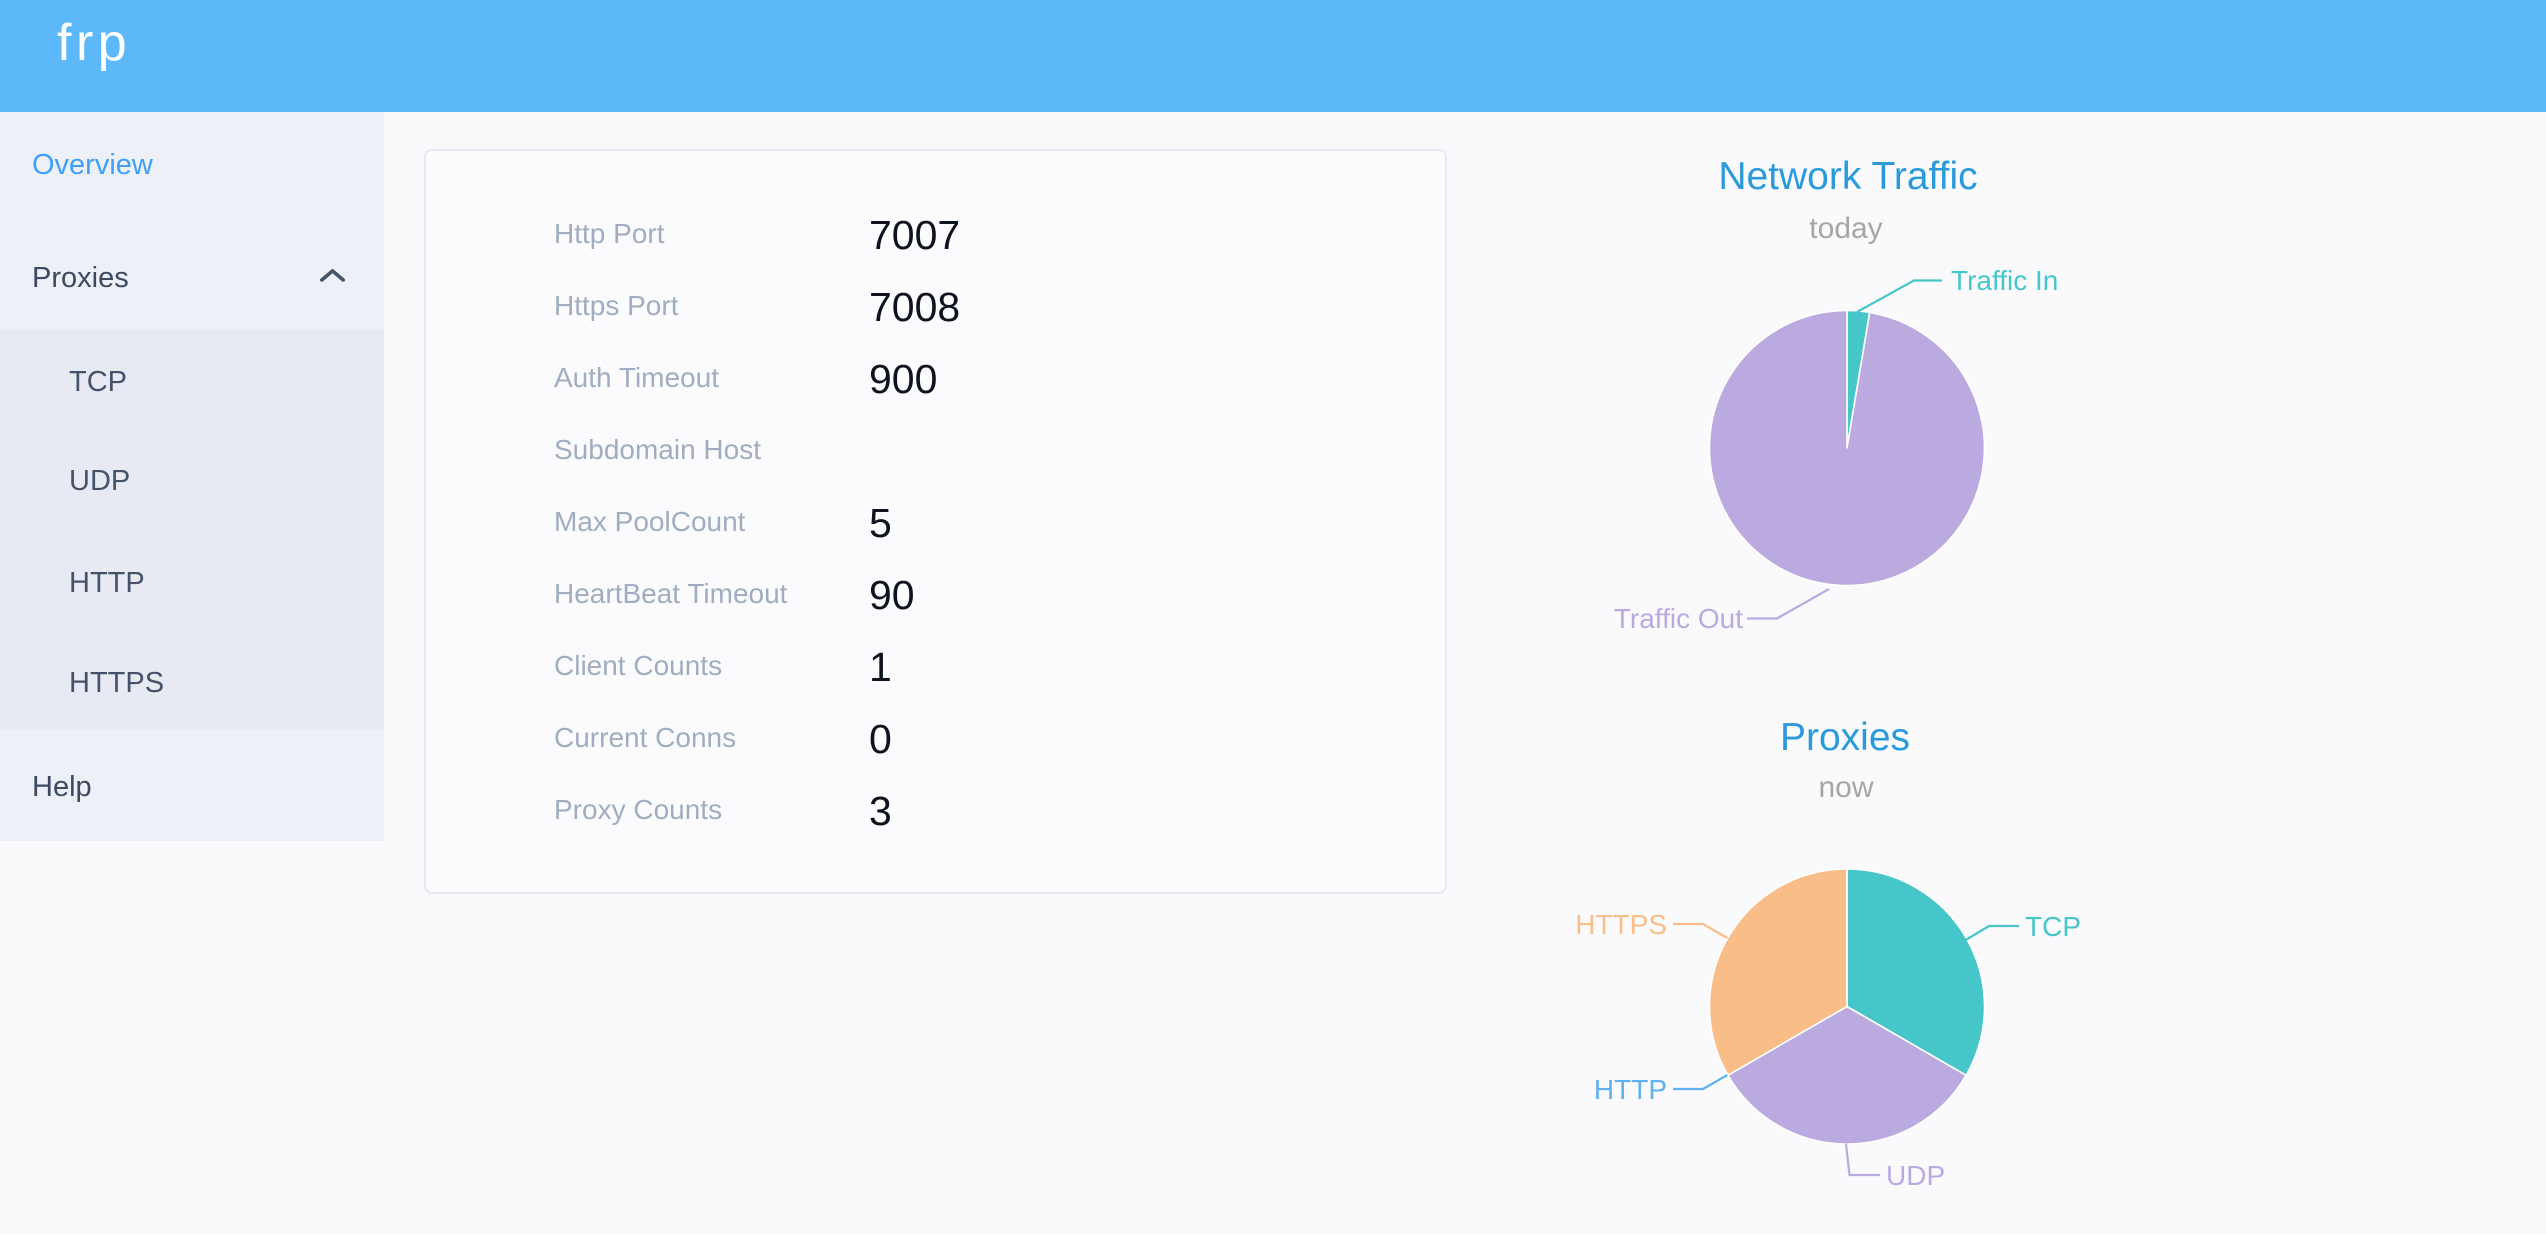 The image size is (2546, 1234). I want to click on svg-text: HTTP, so click(1630, 1089).